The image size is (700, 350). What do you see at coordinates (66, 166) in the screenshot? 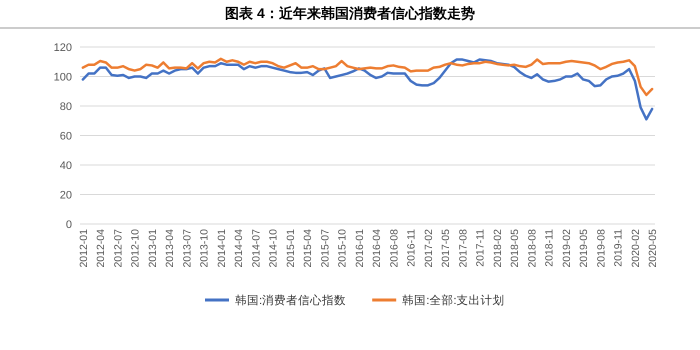
I see `y-tick-label: 40` at bounding box center [66, 166].